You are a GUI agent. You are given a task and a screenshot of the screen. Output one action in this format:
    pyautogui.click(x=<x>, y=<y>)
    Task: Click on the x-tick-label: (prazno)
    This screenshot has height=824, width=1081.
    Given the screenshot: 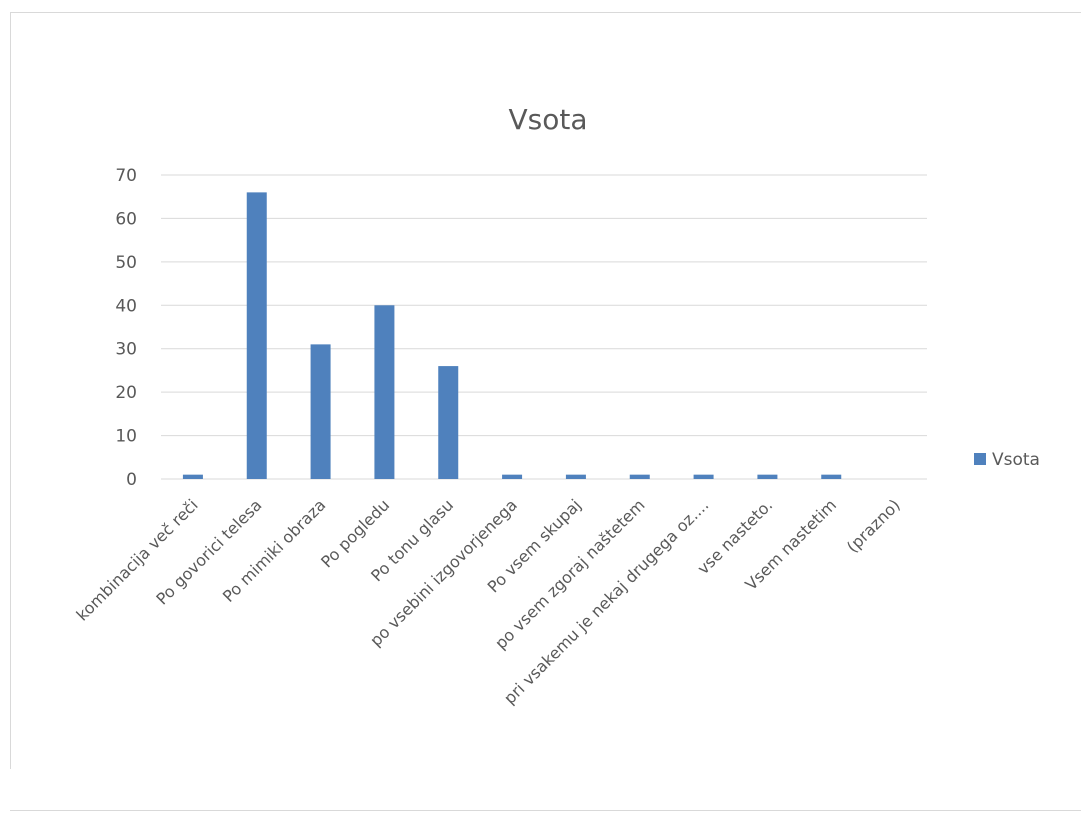 What is the action you would take?
    pyautogui.click(x=873, y=525)
    